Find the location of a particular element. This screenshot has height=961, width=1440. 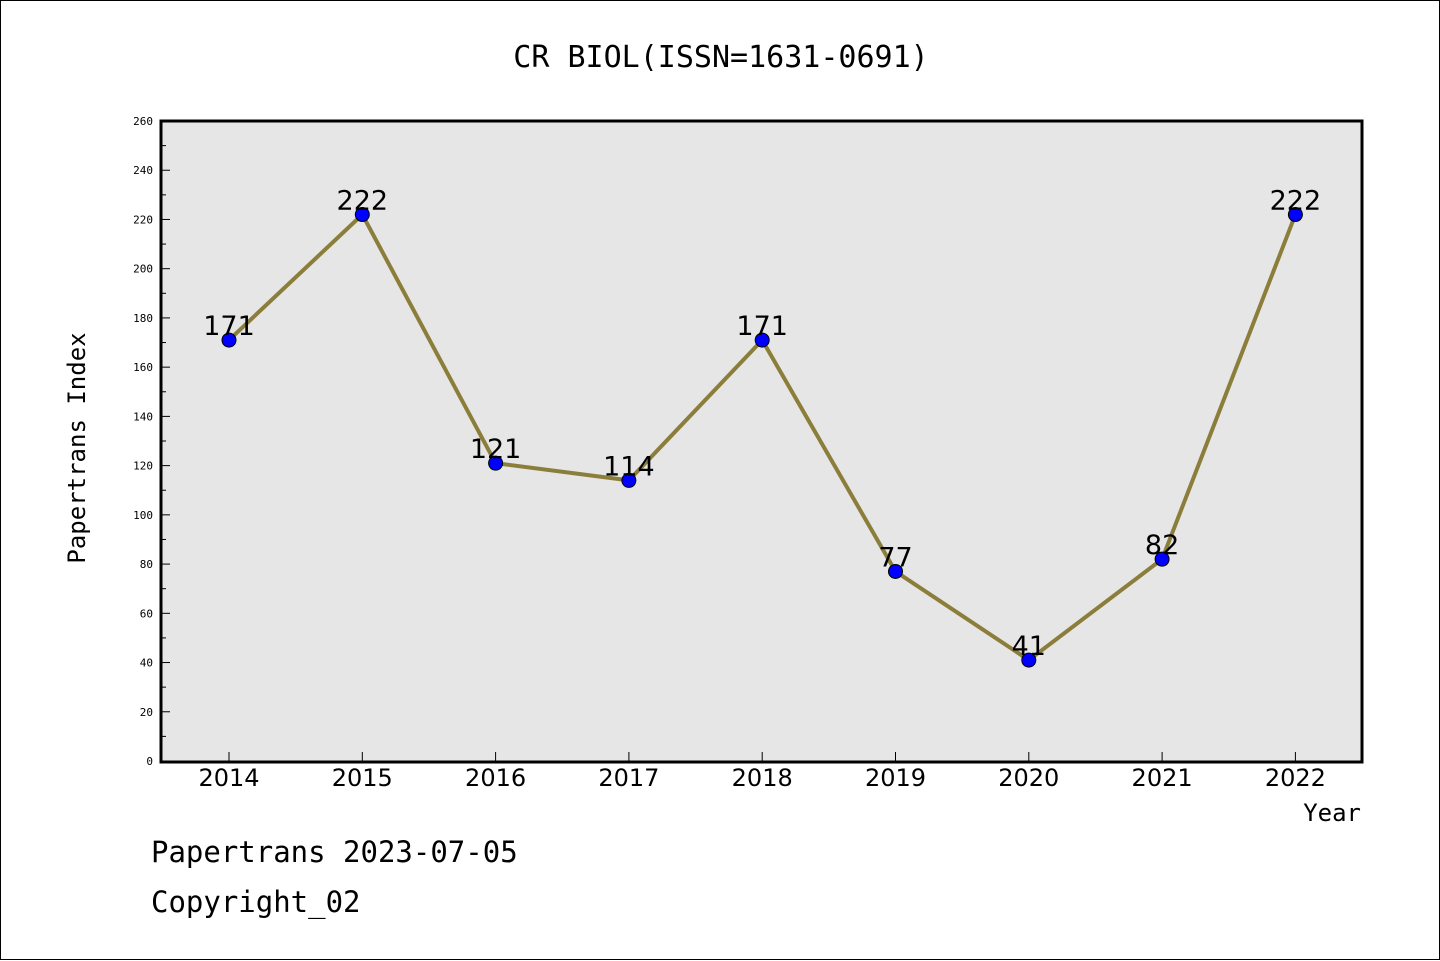

footer-copyright-line: Copyright_02 is located at coordinates (256, 902).